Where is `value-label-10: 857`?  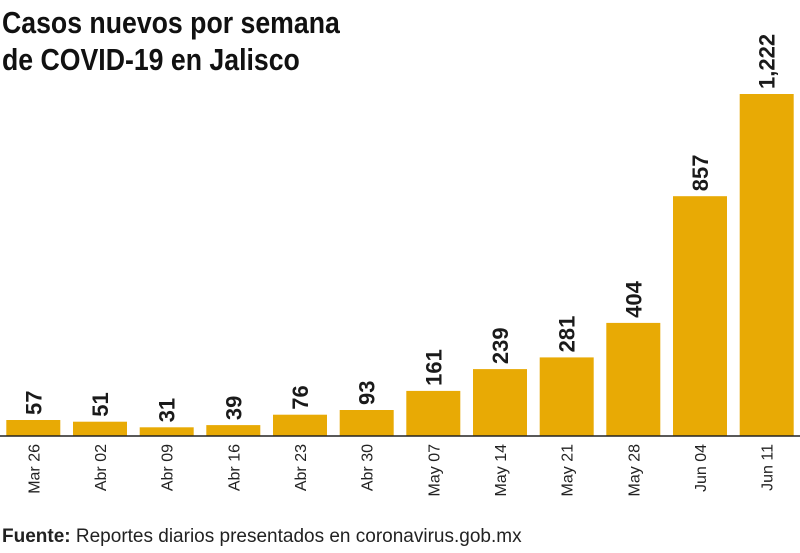
value-label-10: 857 is located at coordinates (700, 172).